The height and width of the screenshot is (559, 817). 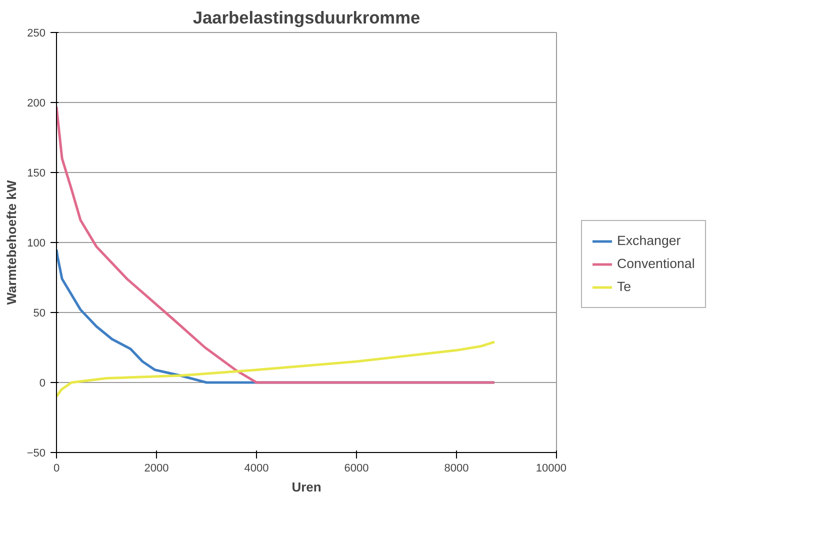 I want to click on y-tick-label: 0, so click(x=42, y=384).